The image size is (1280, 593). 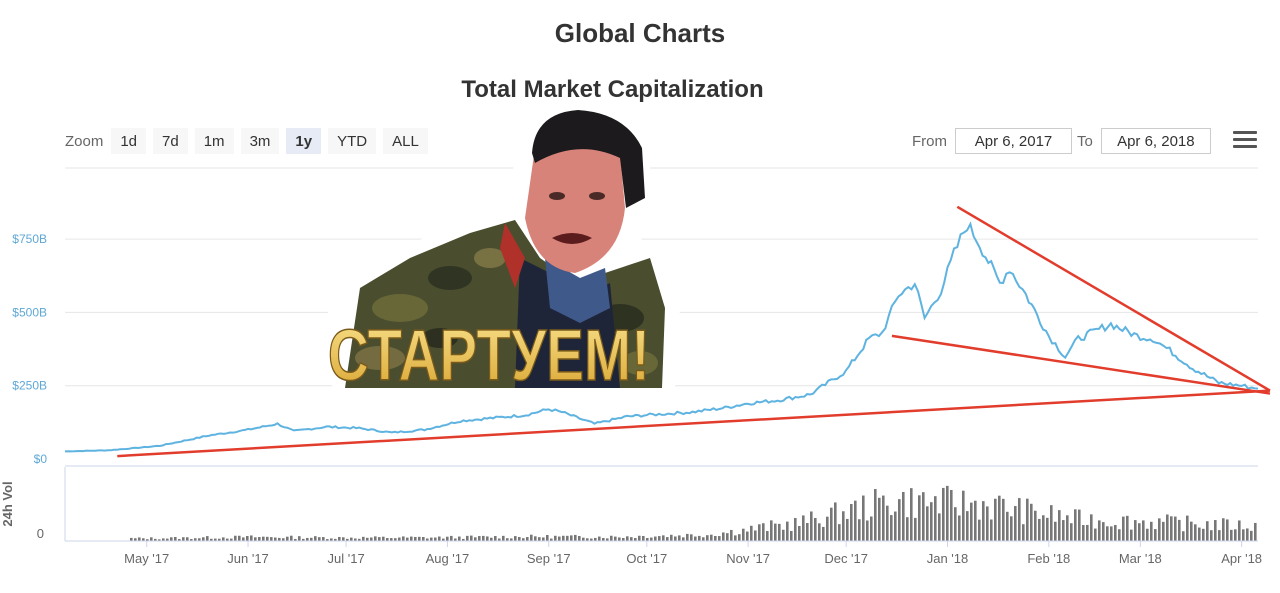 What do you see at coordinates (260, 141) in the screenshot?
I see `zoom-3m-button: 3m` at bounding box center [260, 141].